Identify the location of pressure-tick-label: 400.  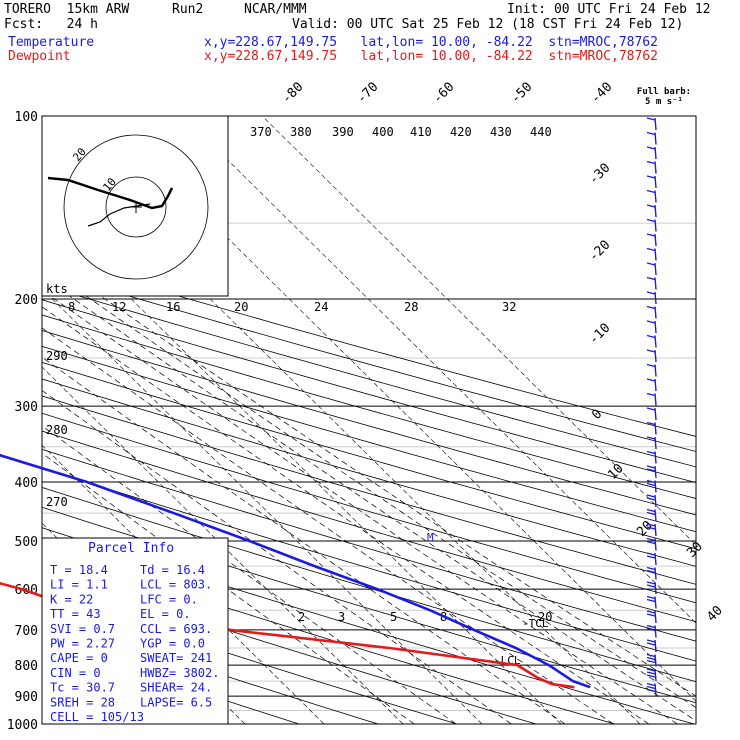
(26, 483).